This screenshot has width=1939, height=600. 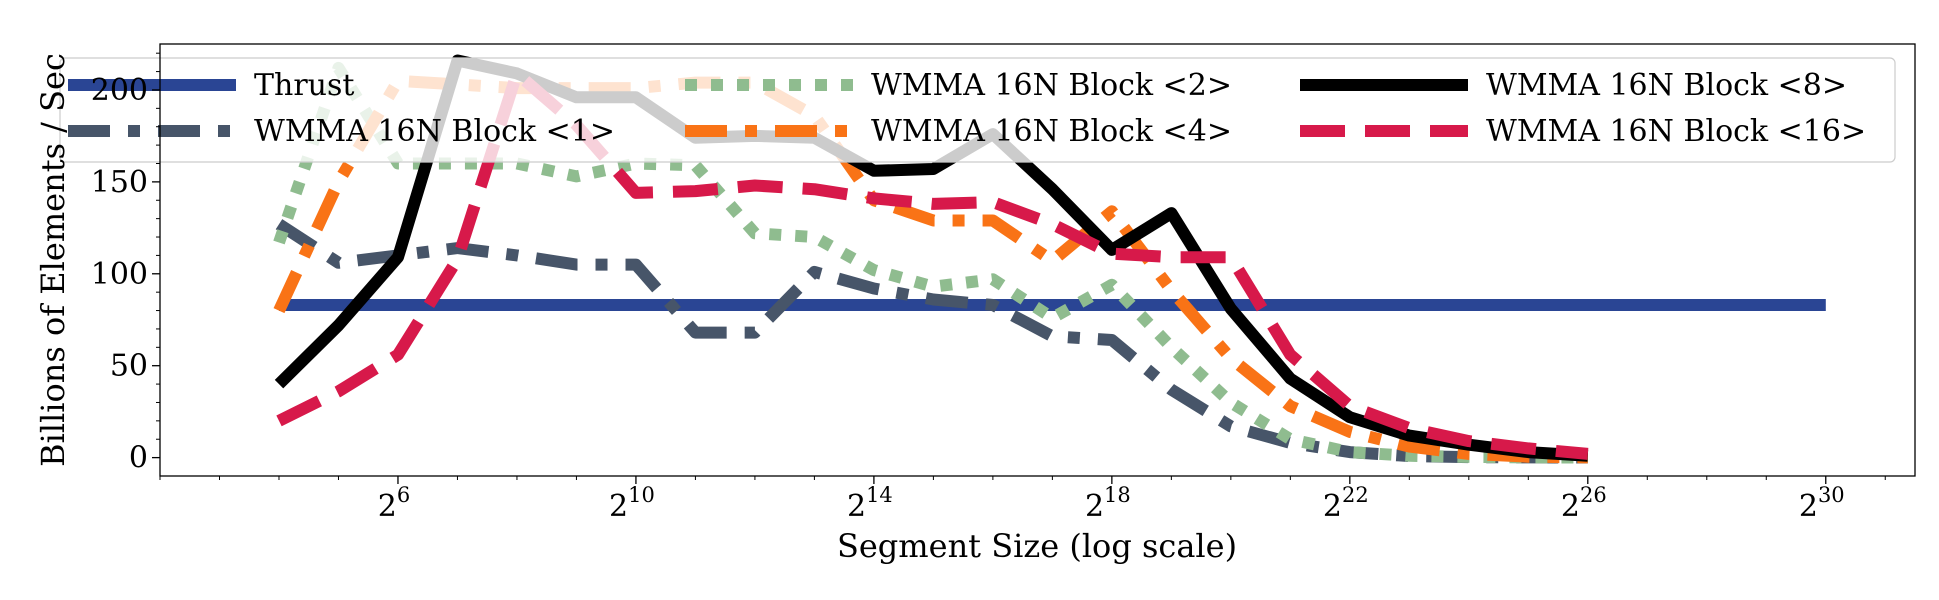 What do you see at coordinates (632, 503) in the screenshot?
I see `x-tick-label: 210` at bounding box center [632, 503].